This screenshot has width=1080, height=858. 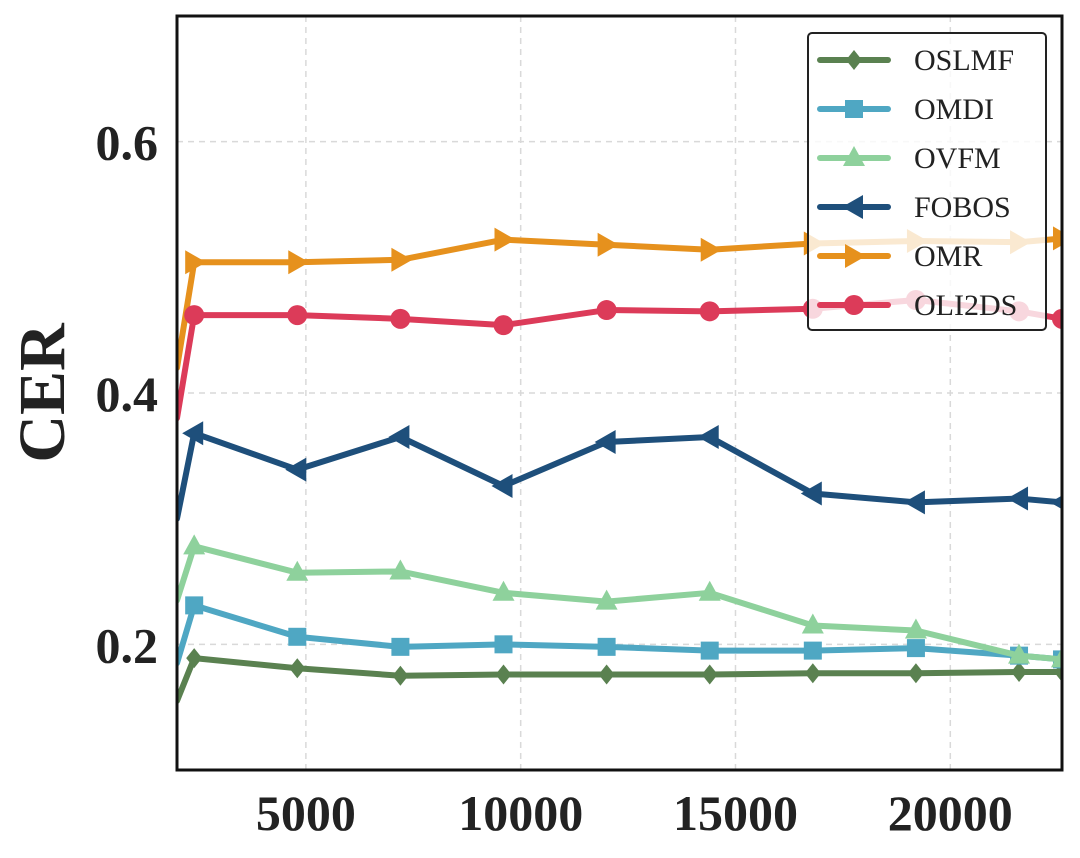 I want to click on y-axis-label: CER, so click(x=42, y=392).